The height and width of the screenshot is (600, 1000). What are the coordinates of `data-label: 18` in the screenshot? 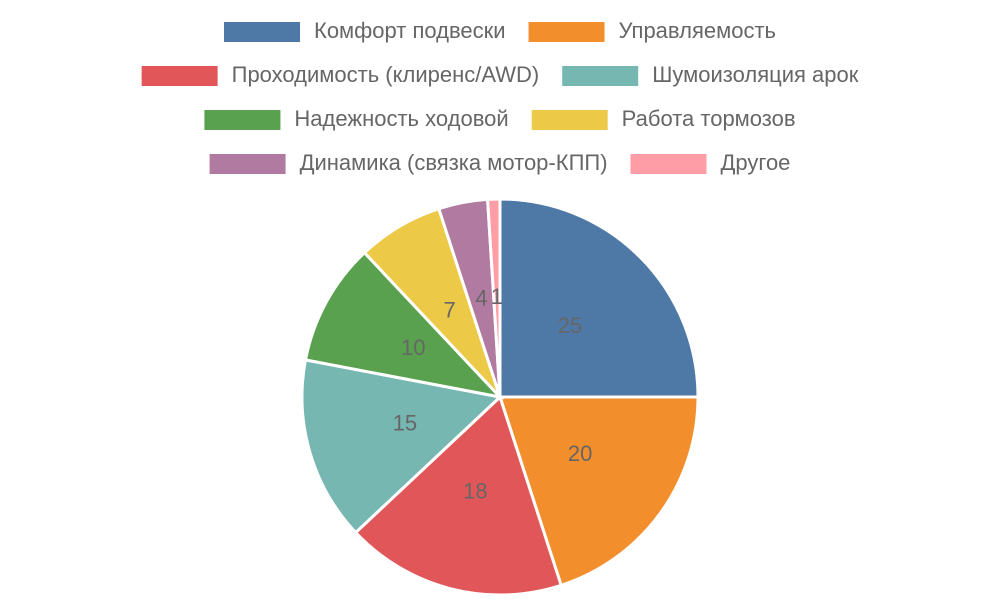 It's located at (475, 491).